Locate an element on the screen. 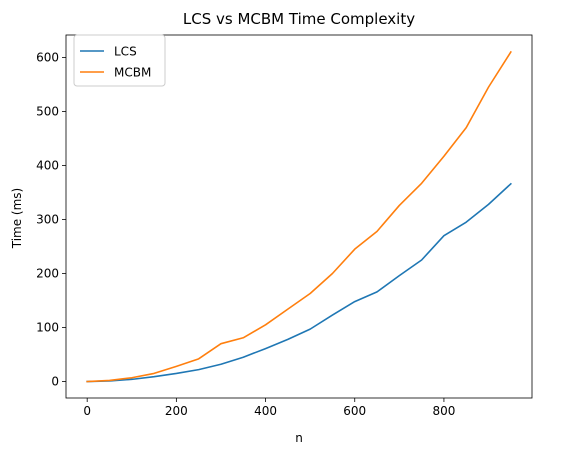 The height and width of the screenshot is (459, 571). y-tick-label: 300 is located at coordinates (47, 219).